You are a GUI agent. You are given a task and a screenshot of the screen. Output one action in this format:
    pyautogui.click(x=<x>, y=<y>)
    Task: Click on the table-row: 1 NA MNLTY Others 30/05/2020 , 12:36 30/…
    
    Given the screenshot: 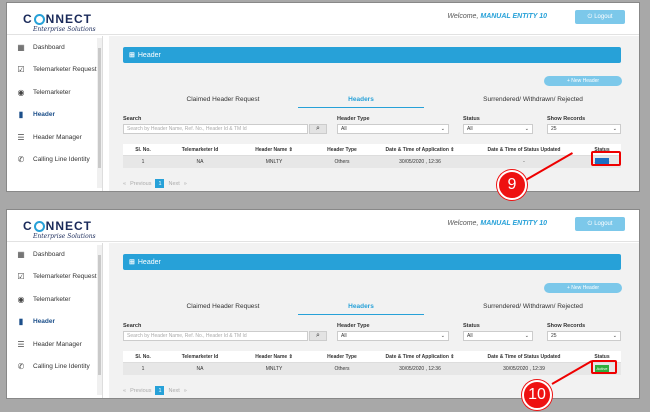 What is the action you would take?
    pyautogui.click(x=372, y=369)
    